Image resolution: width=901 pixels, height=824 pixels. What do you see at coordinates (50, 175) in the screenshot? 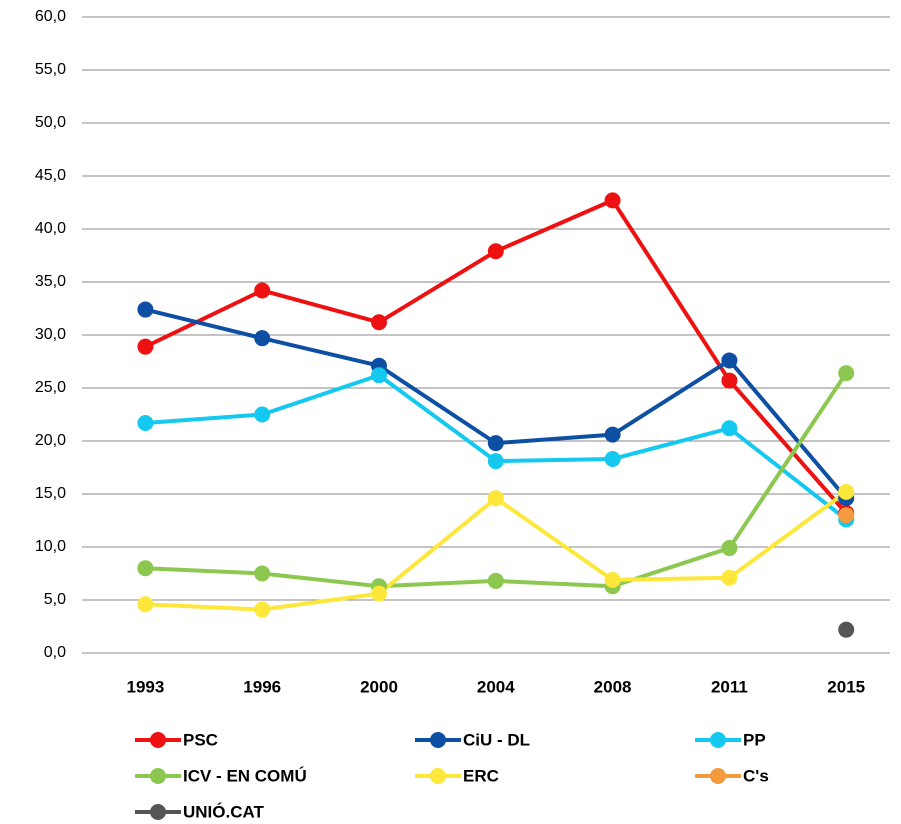
I see `y-tick-label: 45,0` at bounding box center [50, 175].